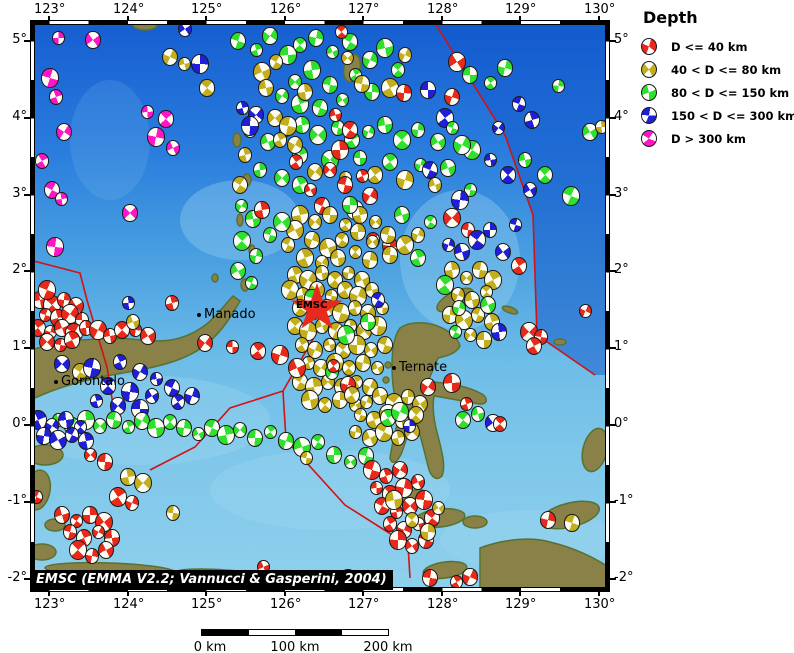 The width and height of the screenshot is (794, 653). Describe the element at coordinates (312, 305) in the screenshot. I see `emsc-star-label: EMSC` at that location.